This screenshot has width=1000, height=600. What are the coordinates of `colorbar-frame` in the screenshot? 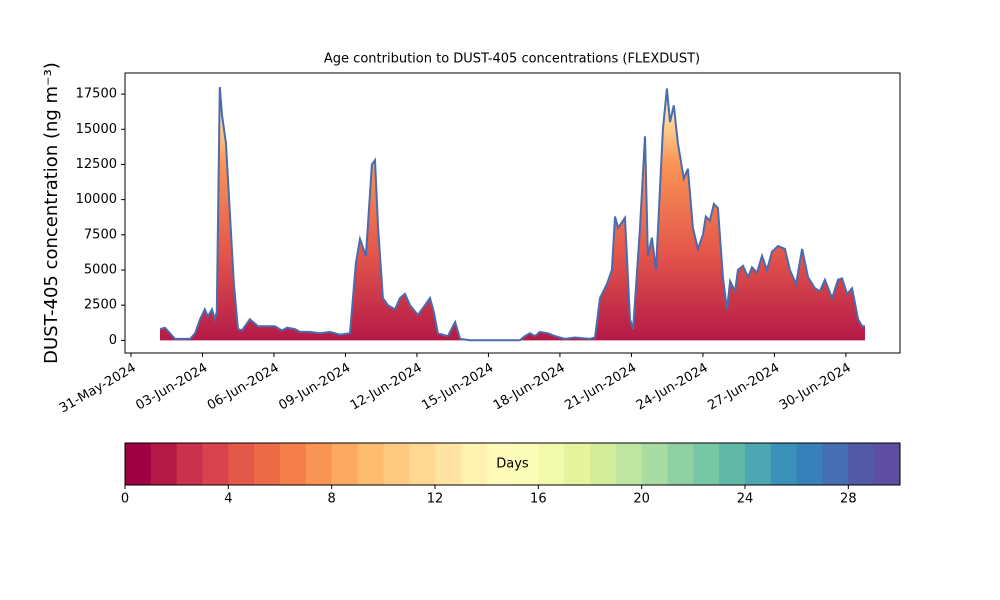 It's located at (512, 464).